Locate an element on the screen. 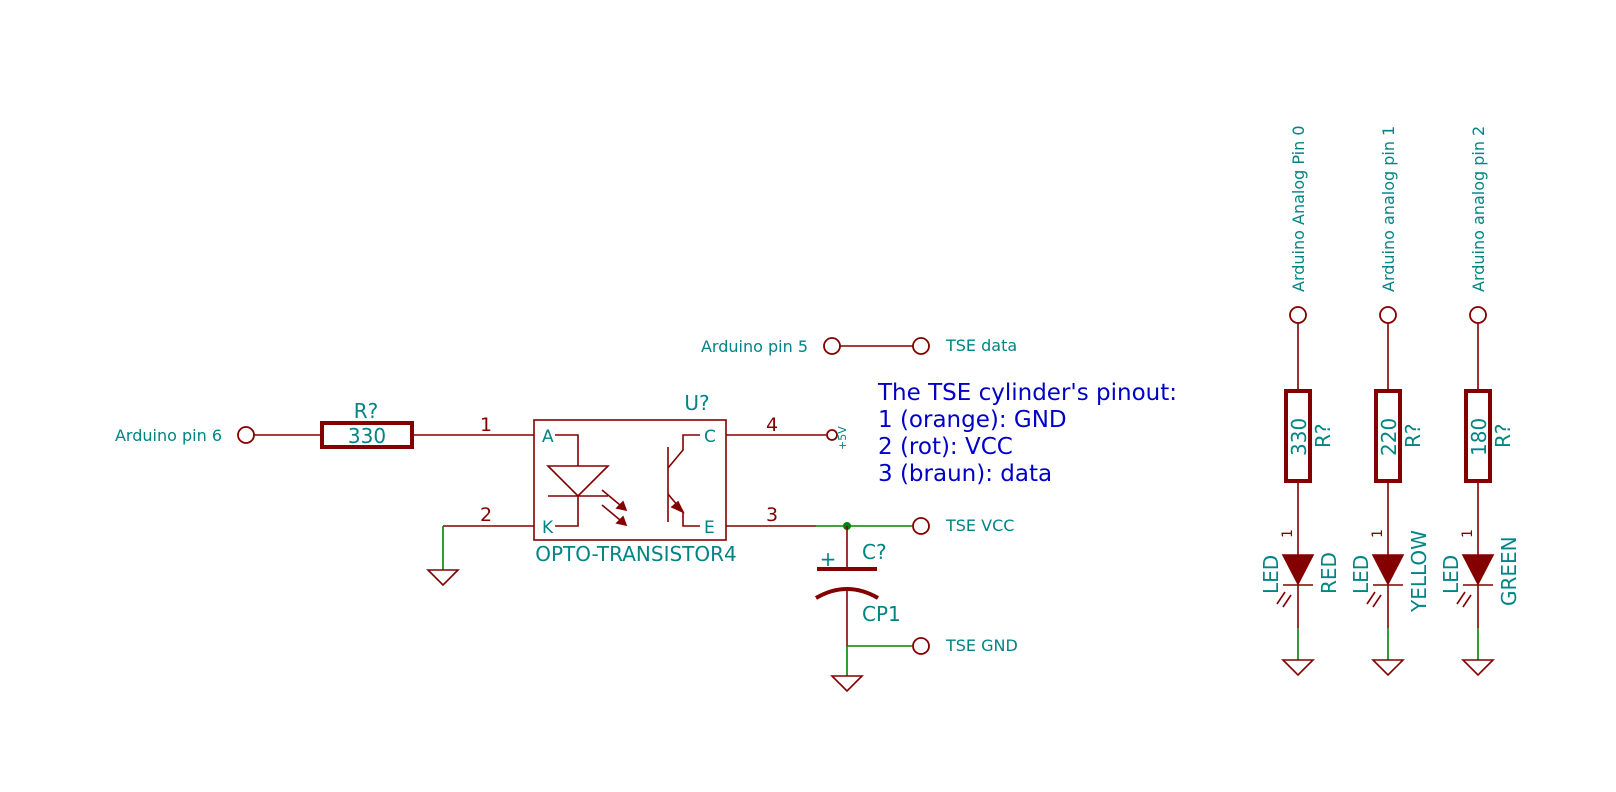  power-flag-5v is located at coordinates (832, 435).